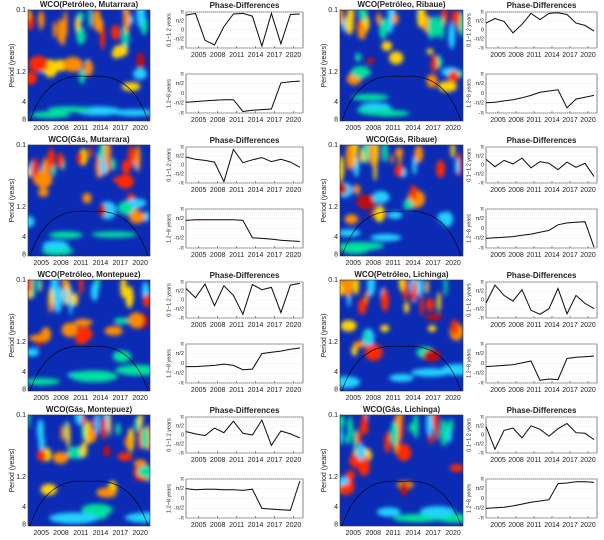  I want to click on y-tick-label: 0.1, so click(21, 10).